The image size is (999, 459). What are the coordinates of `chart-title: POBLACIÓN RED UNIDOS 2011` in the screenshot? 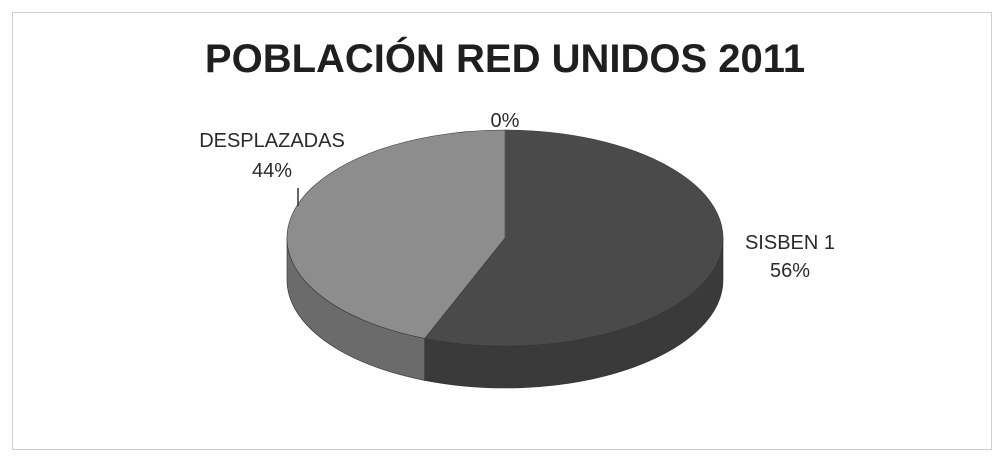 It's located at (505, 58).